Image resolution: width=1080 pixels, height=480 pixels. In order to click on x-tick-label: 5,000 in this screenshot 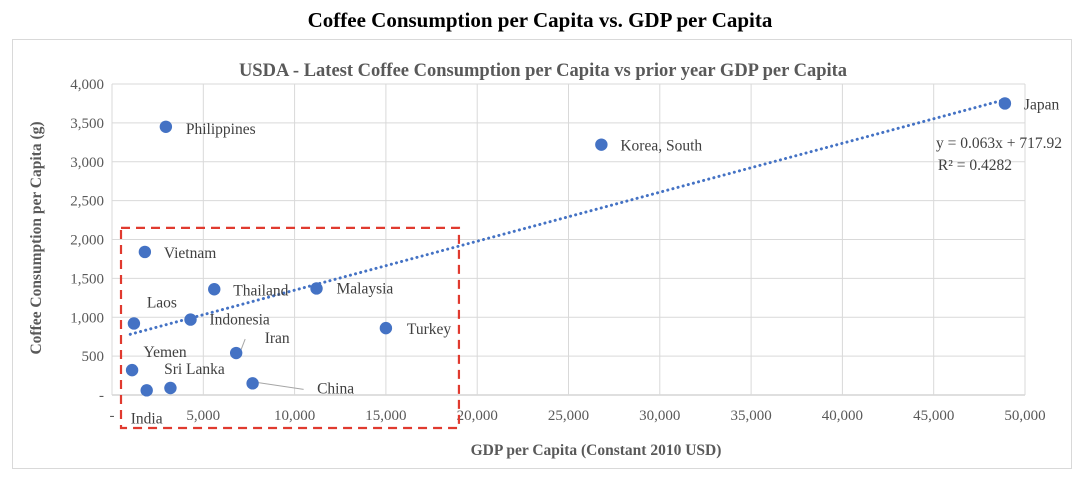, I will do `click(203, 416)`.